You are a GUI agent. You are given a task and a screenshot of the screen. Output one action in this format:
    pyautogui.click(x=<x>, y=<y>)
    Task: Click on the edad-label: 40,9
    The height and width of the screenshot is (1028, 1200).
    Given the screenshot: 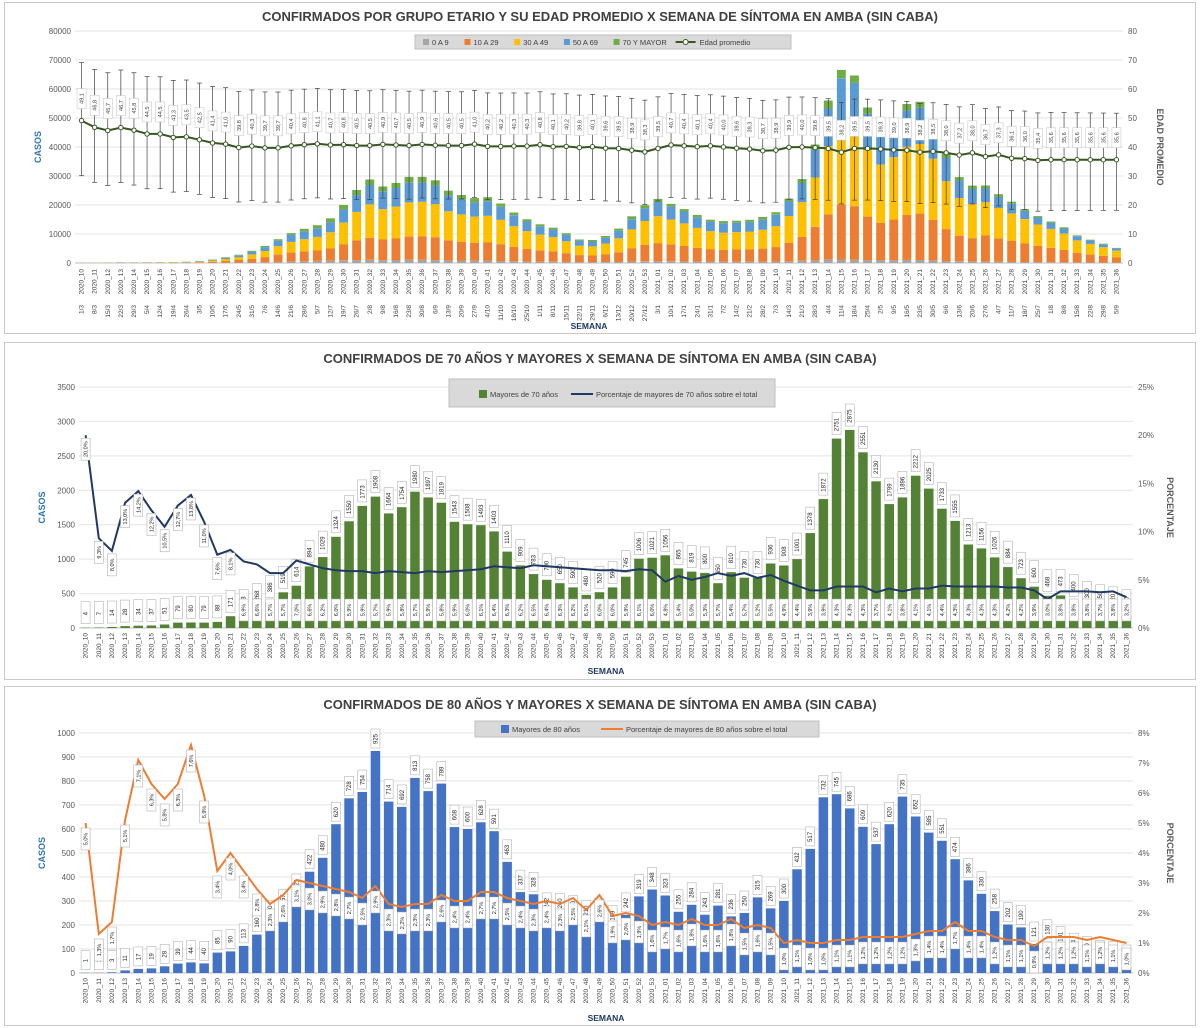 What is the action you would take?
    pyautogui.click(x=423, y=122)
    